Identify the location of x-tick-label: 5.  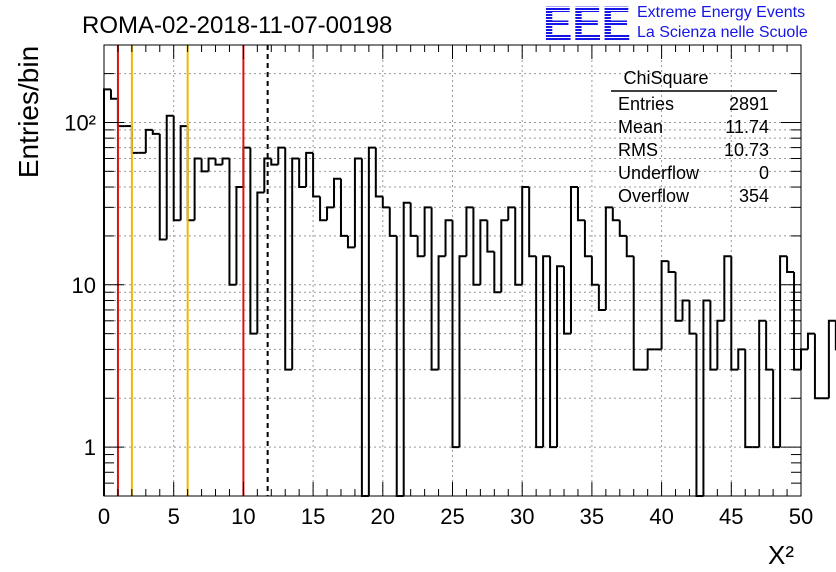
(174, 516).